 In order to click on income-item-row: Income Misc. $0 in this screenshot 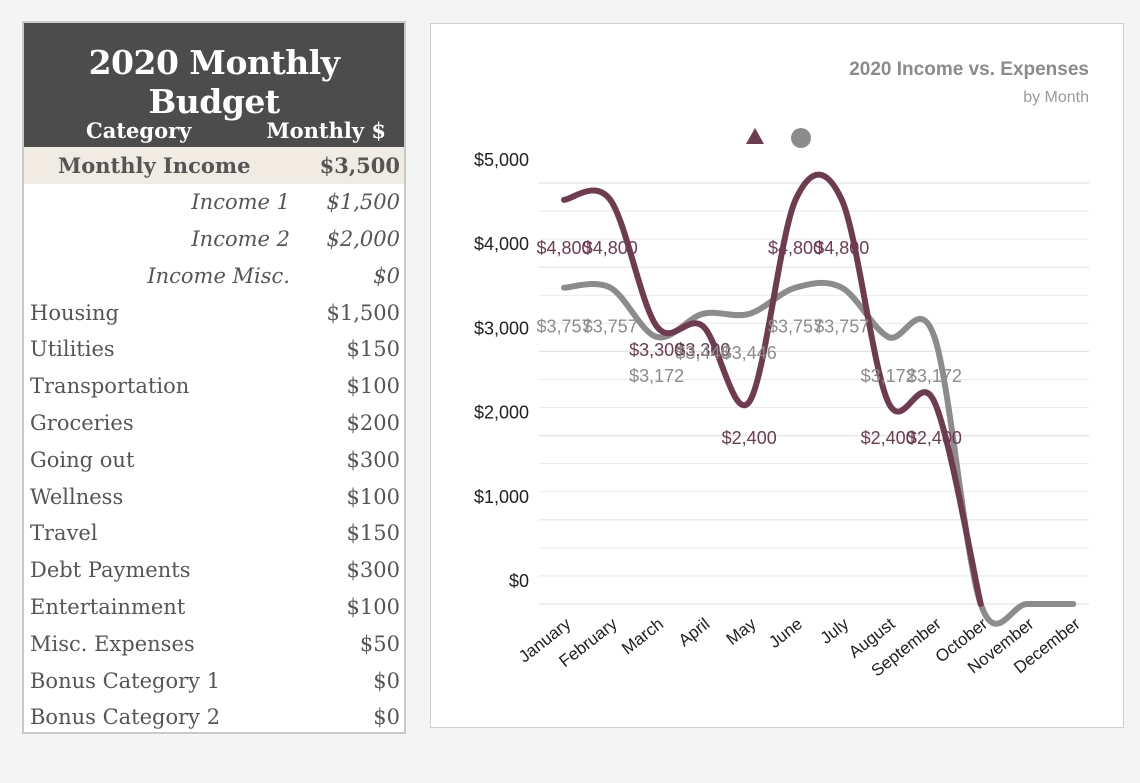, I will do `click(214, 275)`.